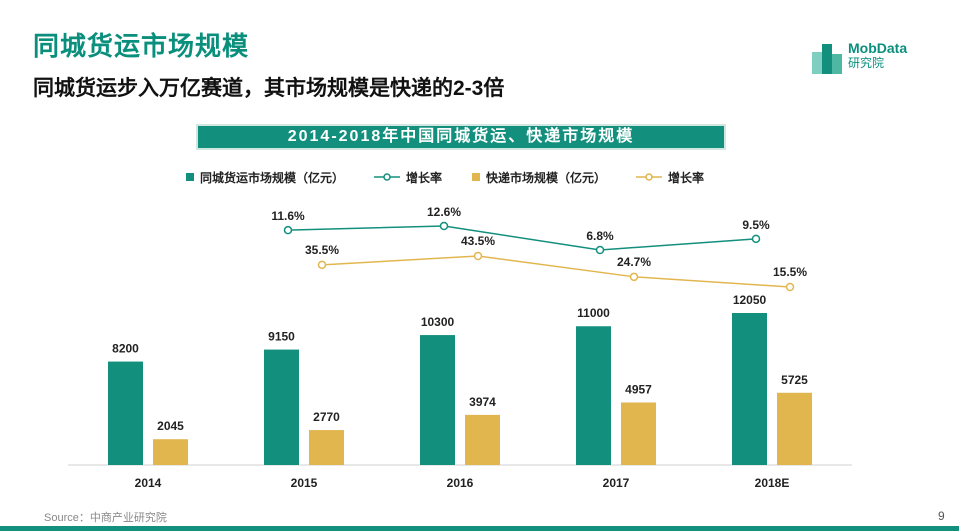 The width and height of the screenshot is (959, 531). What do you see at coordinates (281, 337) in the screenshot?
I see `bar-freight-label: 9150` at bounding box center [281, 337].